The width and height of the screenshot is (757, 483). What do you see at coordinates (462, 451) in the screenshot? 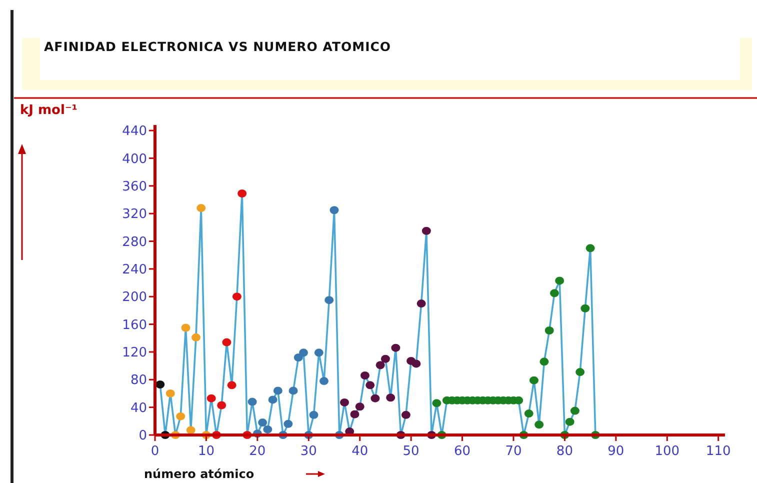
I see `x-tick-label: 60` at bounding box center [462, 451].